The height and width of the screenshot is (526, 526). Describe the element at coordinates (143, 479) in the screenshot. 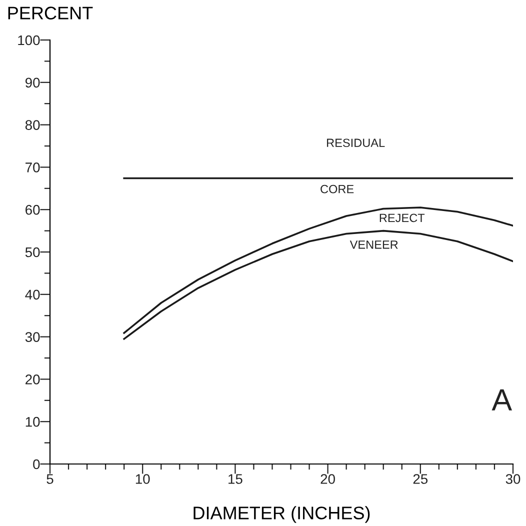

I see `x-tick-label: 10` at that location.